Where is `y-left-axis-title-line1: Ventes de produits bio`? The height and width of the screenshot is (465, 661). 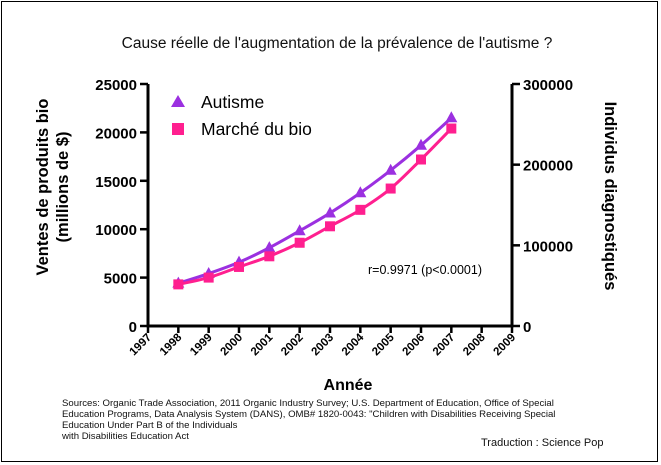 y-left-axis-title-line1: Ventes de produits bio is located at coordinates (43, 187).